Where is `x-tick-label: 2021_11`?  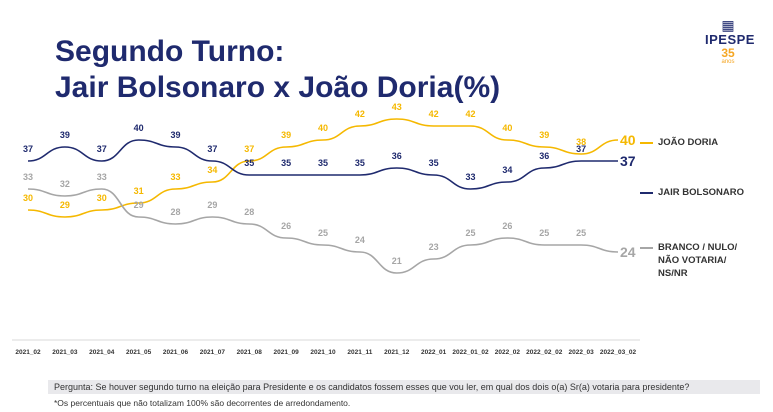 x-tick-label: 2021_11 is located at coordinates (359, 352).